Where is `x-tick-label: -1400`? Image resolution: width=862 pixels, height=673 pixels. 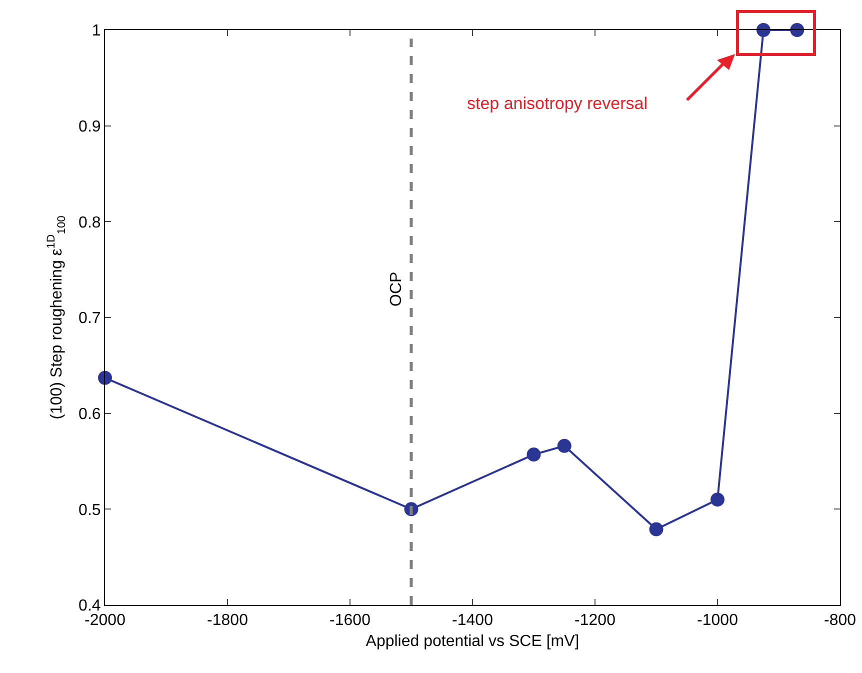 x-tick-label: -1400 is located at coordinates (473, 621).